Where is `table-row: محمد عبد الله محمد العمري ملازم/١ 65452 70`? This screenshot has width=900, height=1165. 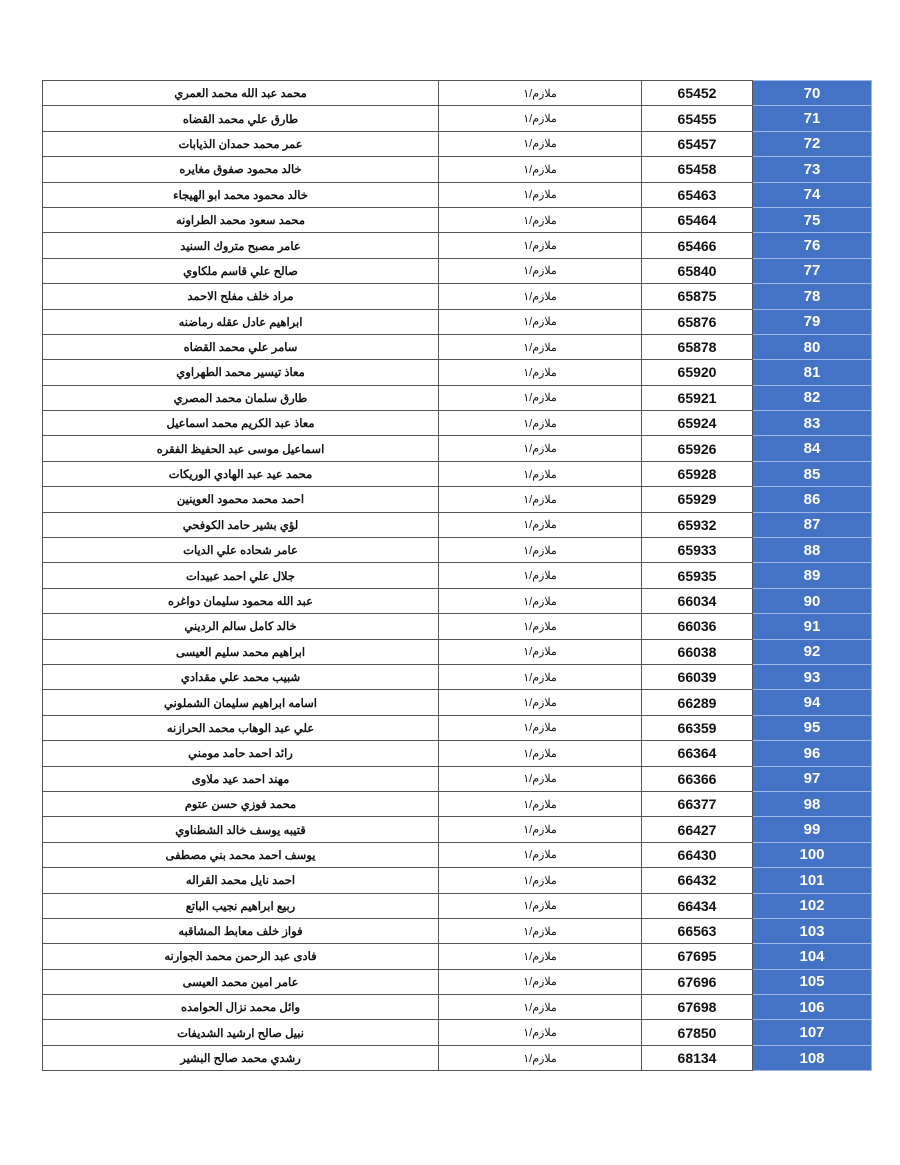 table-row: محمد عبد الله محمد العمري ملازم/١ 65452 70 is located at coordinates (457, 93).